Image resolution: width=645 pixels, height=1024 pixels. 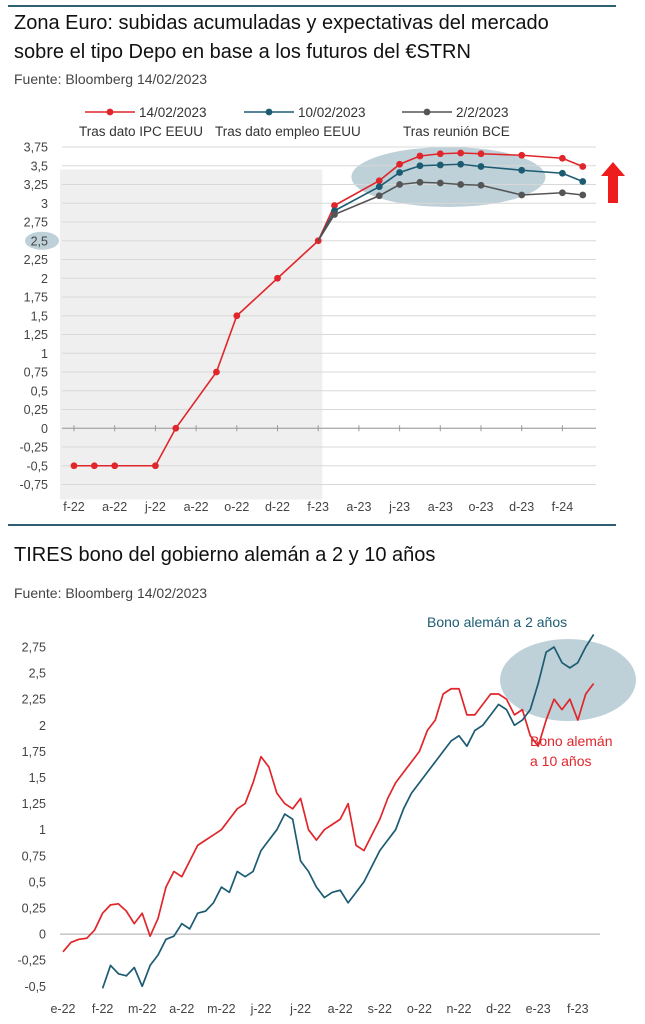 What do you see at coordinates (458, 1009) in the screenshot?
I see `x-tick-label: n-22` at bounding box center [458, 1009].